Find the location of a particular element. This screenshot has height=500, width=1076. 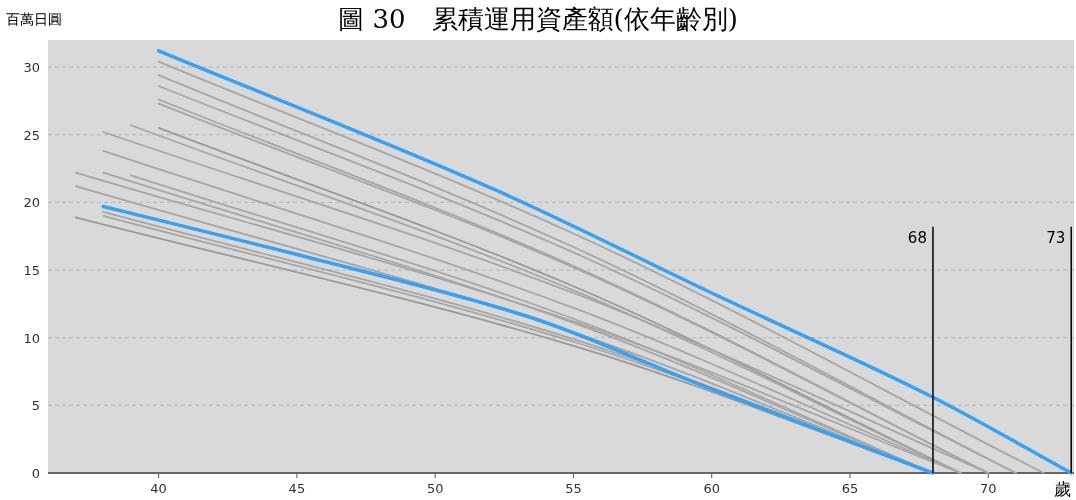

y-axis-title: 百萬日圓 is located at coordinates (34, 19).